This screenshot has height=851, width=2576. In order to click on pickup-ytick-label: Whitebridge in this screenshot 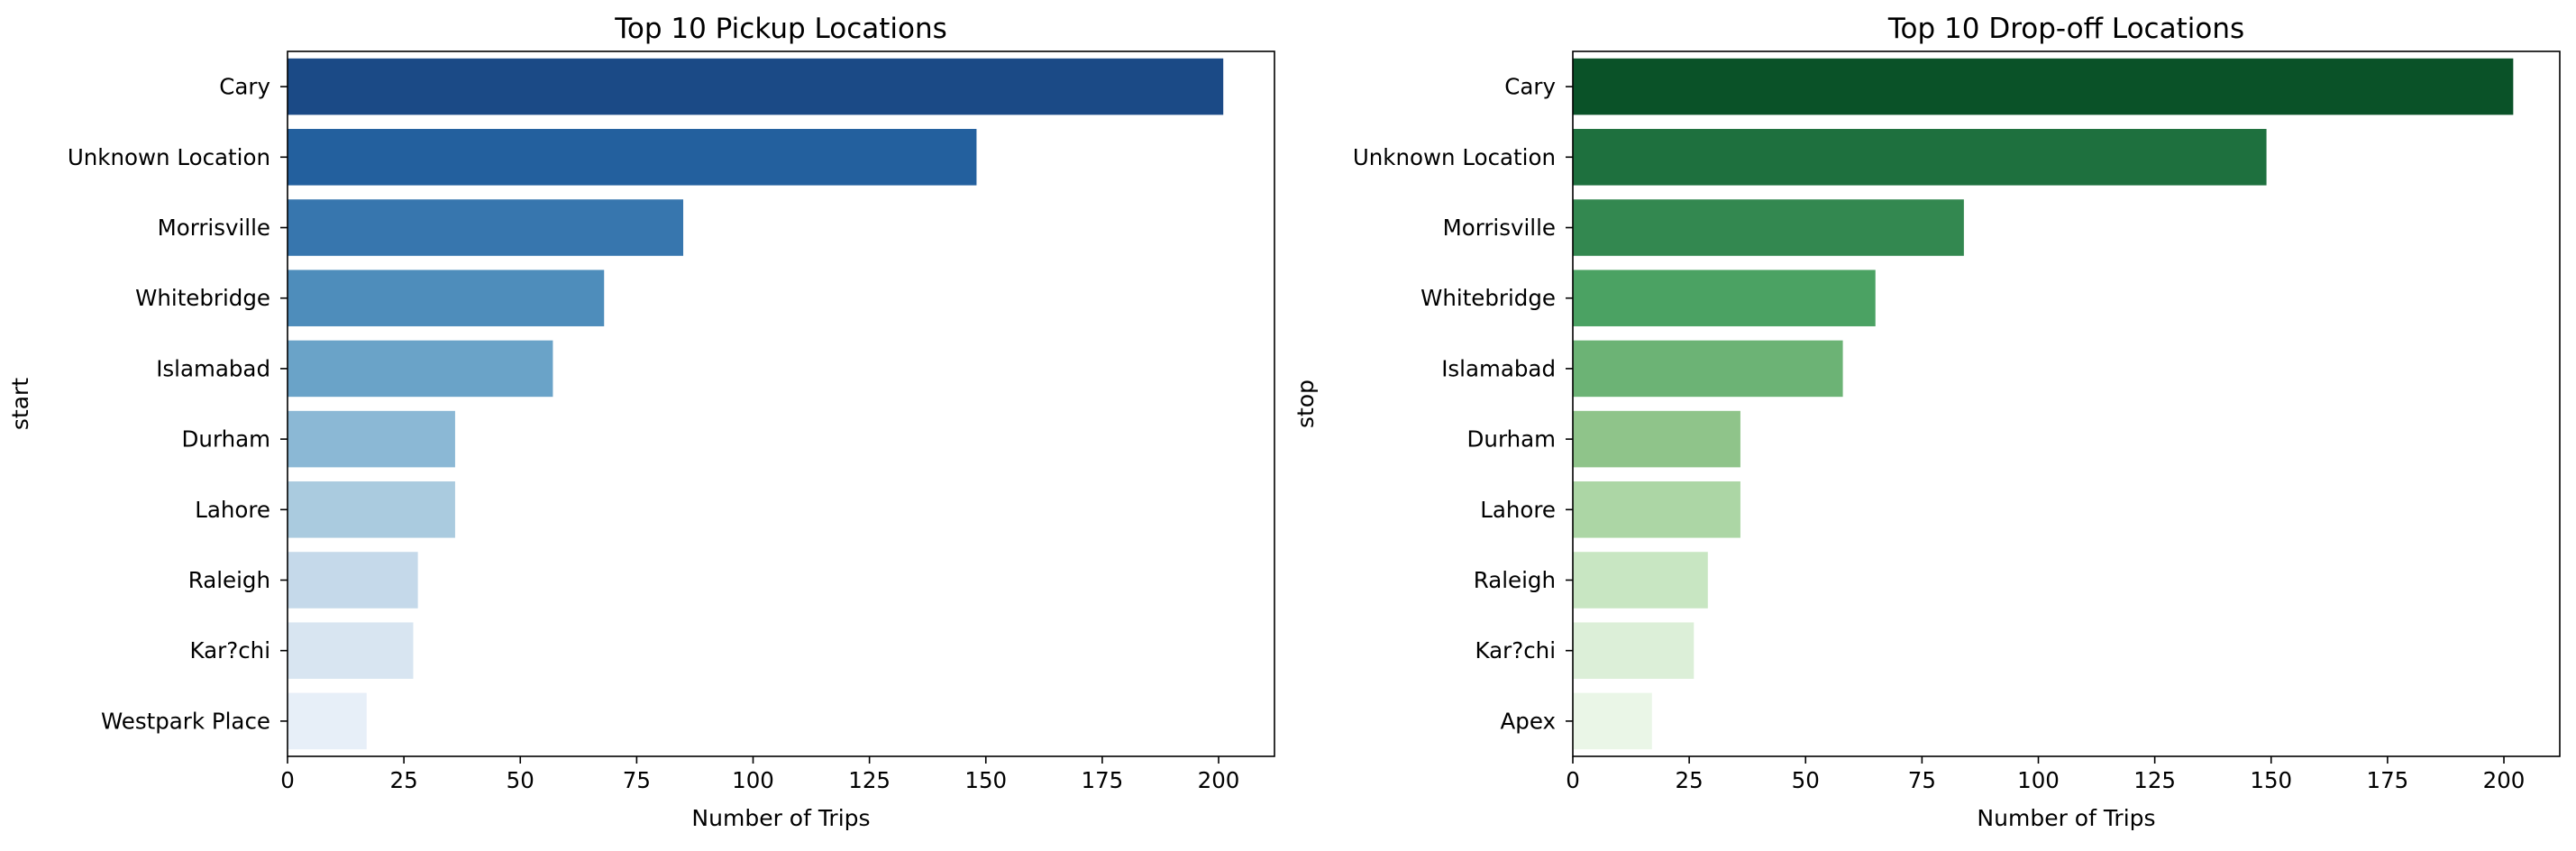, I will do `click(202, 298)`.